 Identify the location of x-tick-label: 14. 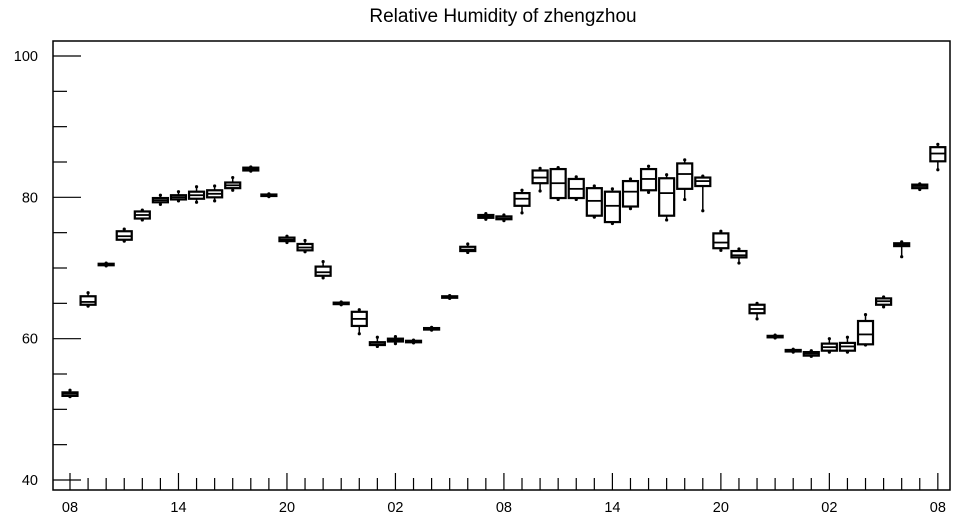
(612, 508).